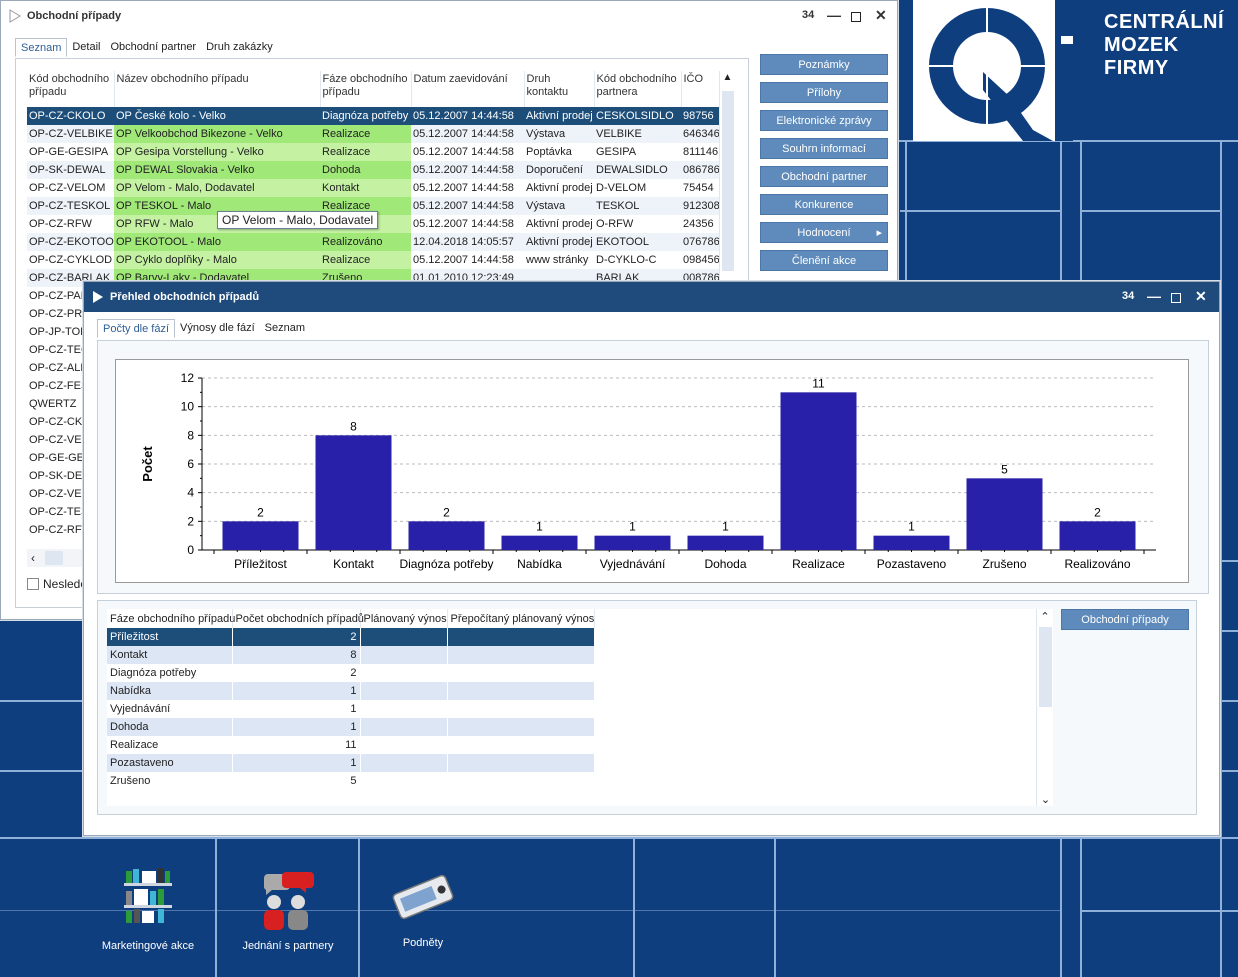  What do you see at coordinates (824, 232) in the screenshot?
I see `action-button-6: Hodnocení ▸` at bounding box center [824, 232].